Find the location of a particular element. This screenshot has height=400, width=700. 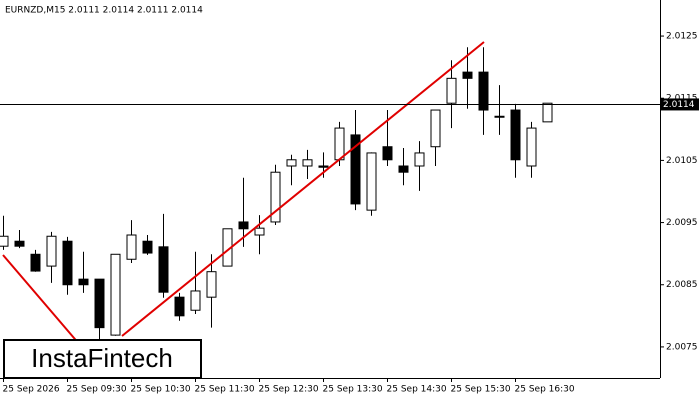

x-tick-label: 25 Sep 10:30 is located at coordinates (161, 390).